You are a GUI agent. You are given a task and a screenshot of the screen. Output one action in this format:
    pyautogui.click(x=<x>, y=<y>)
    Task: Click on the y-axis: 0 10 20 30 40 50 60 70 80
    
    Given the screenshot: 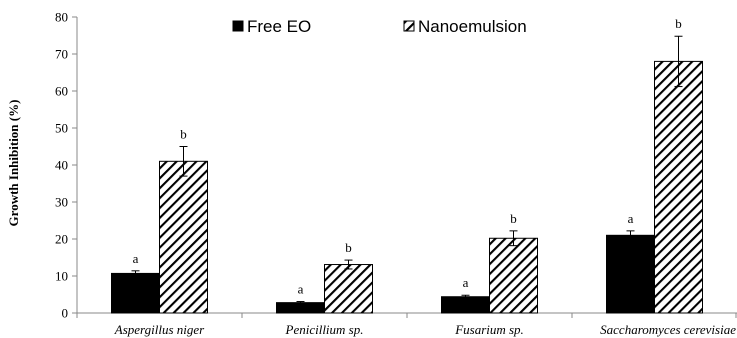 What is the action you would take?
    pyautogui.click(x=66, y=165)
    